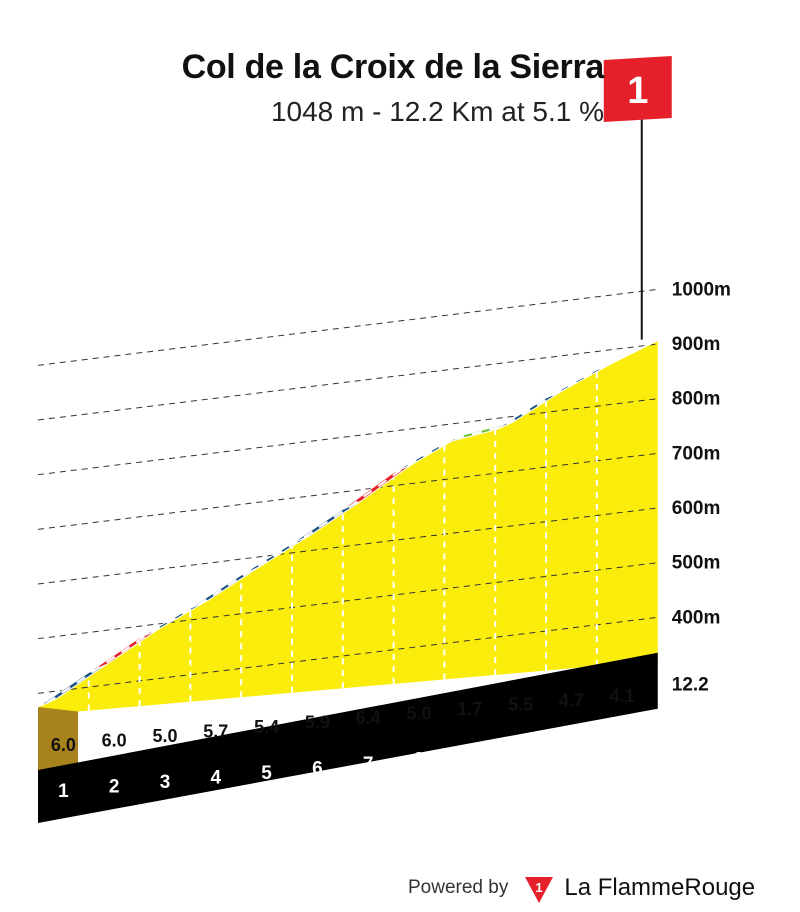 The width and height of the screenshot is (800, 912). I want to click on summit-flag-label: 1, so click(637, 91).